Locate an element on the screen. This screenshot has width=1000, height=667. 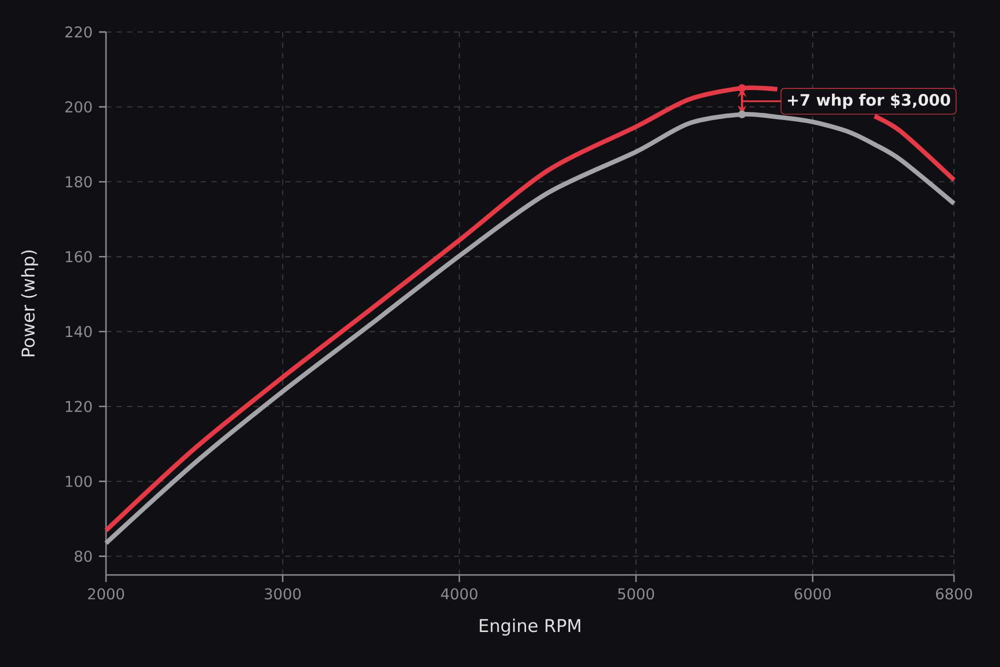
y-tick-label: 180 is located at coordinates (79, 182).